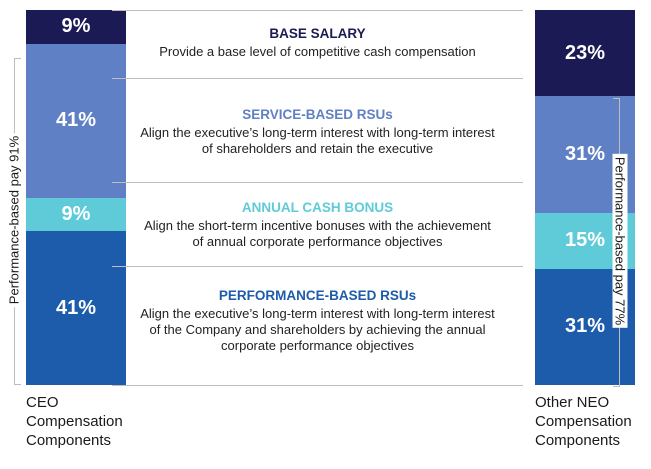 Image resolution: width=651 pixels, height=469 pixels. Describe the element at coordinates (585, 240) in the screenshot. I see `neo-bar-segment-label: 15%` at that location.